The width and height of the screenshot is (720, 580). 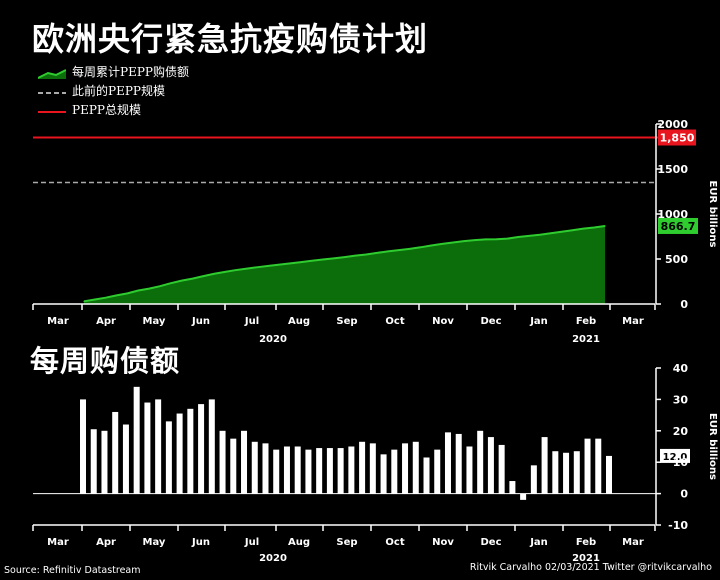 I want to click on y-tick-label: -10, so click(x=678, y=525).